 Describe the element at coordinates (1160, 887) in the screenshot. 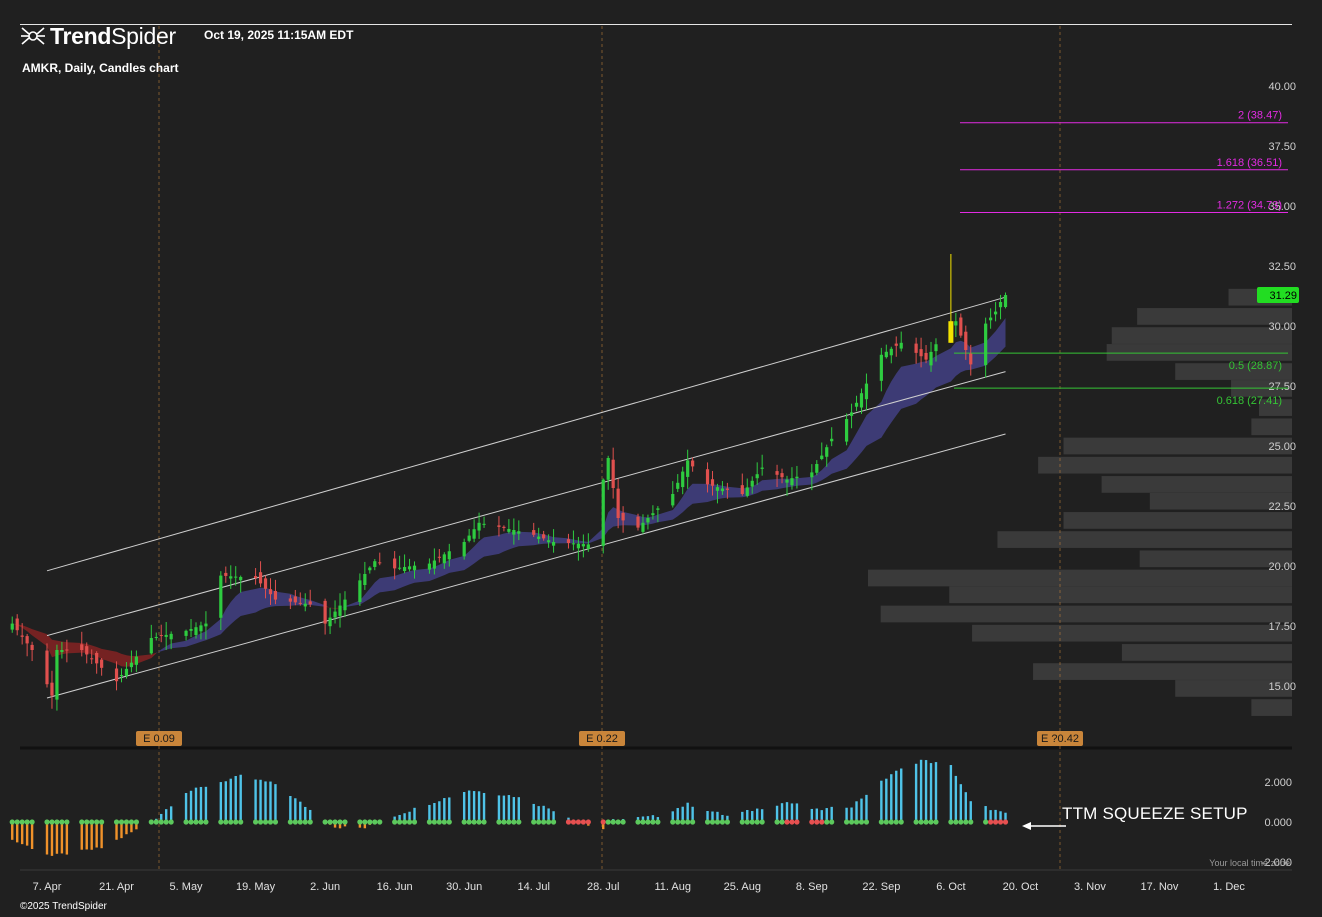

I see `x-tick-label: 17. Nov` at that location.